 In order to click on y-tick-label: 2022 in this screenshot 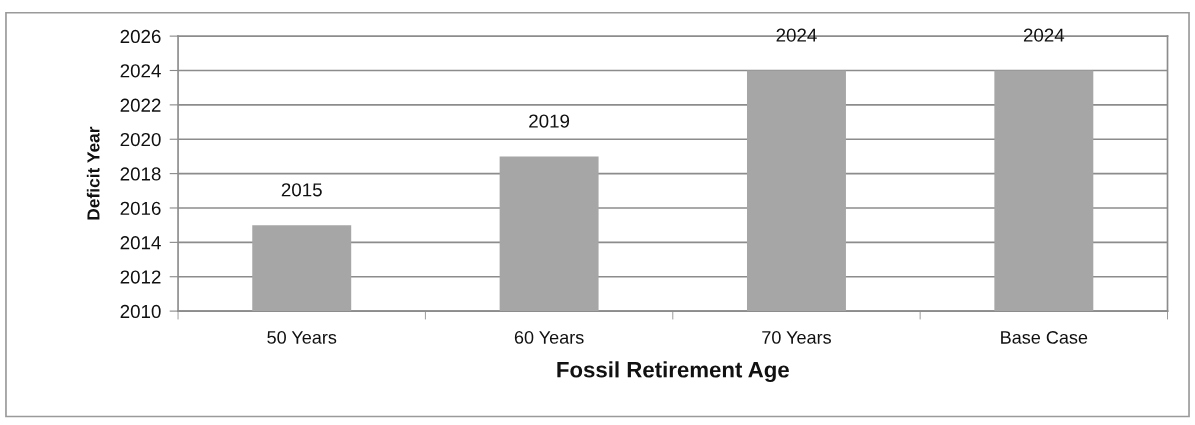, I will do `click(140, 105)`.